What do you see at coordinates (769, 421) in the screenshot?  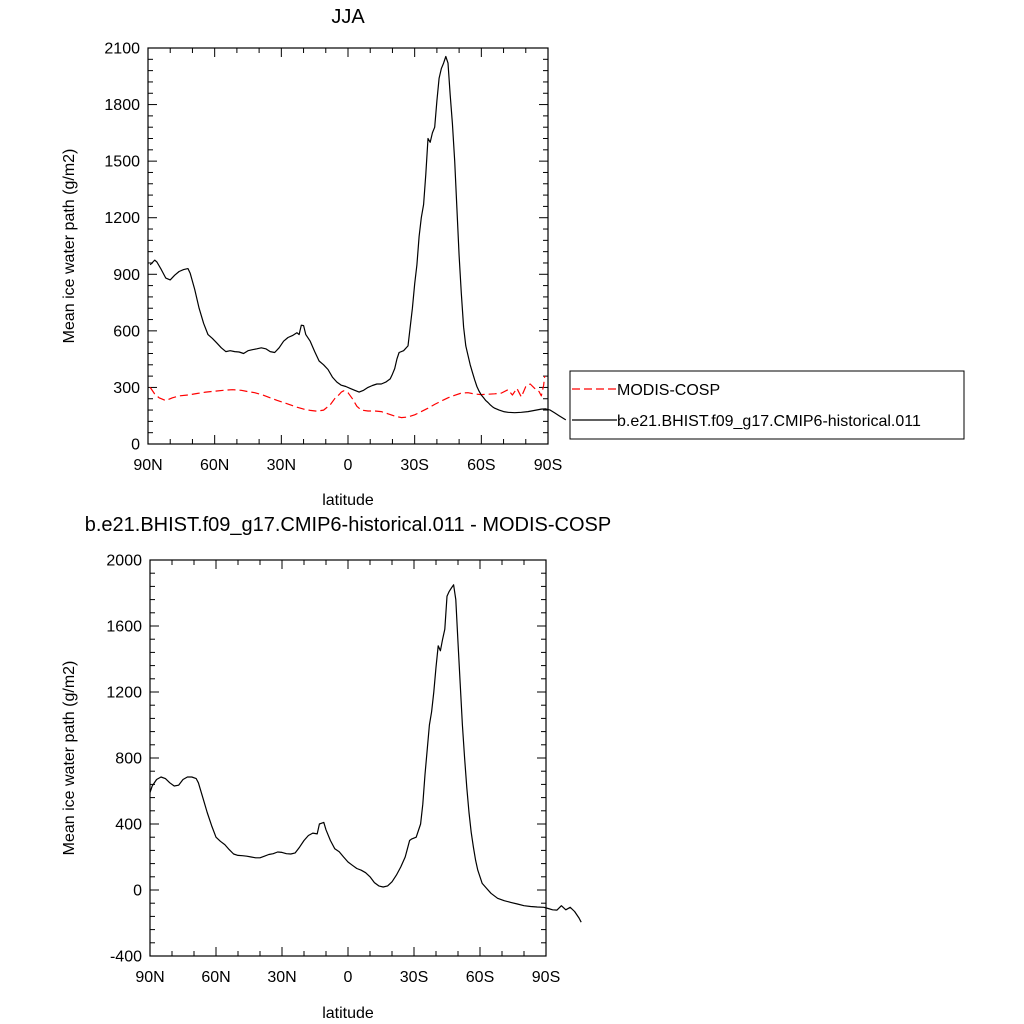 I see `legend-label-model: b.e21.BHIST.f09_g17.CMIP6-historical.011` at bounding box center [769, 421].